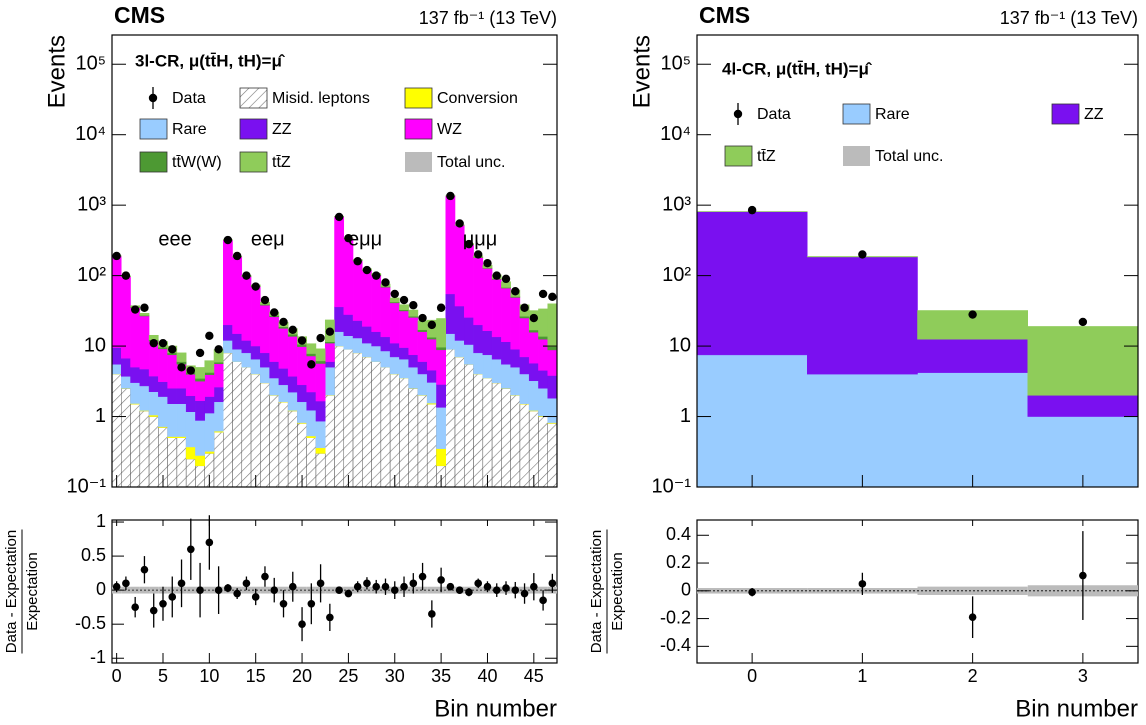  What do you see at coordinates (678, 562) in the screenshot?
I see `ratio-y-tick-label: 0.2` at bounding box center [678, 562].